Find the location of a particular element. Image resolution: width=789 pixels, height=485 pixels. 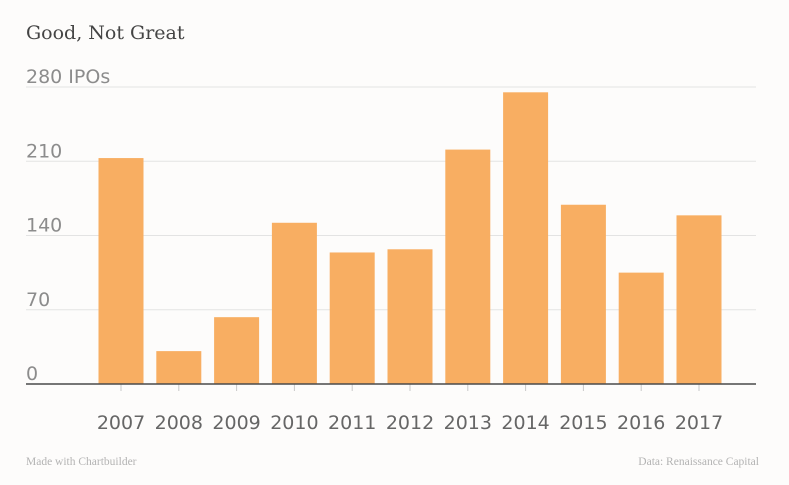

bar-2013 is located at coordinates (468, 266).